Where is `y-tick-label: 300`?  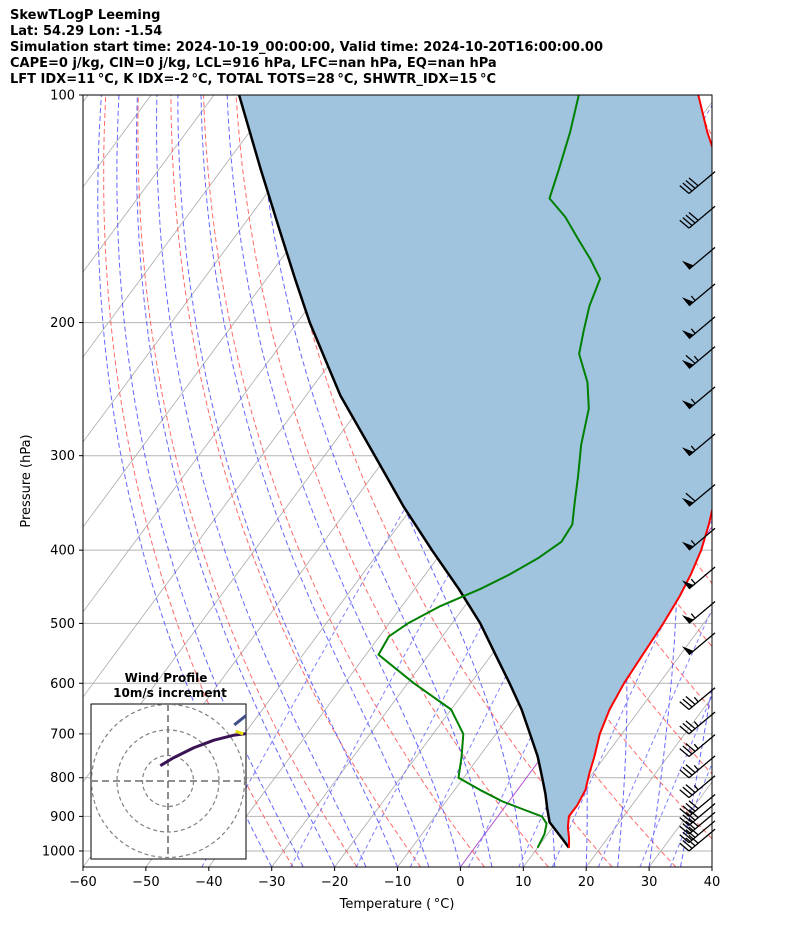 y-tick-label: 300 is located at coordinates (62, 456).